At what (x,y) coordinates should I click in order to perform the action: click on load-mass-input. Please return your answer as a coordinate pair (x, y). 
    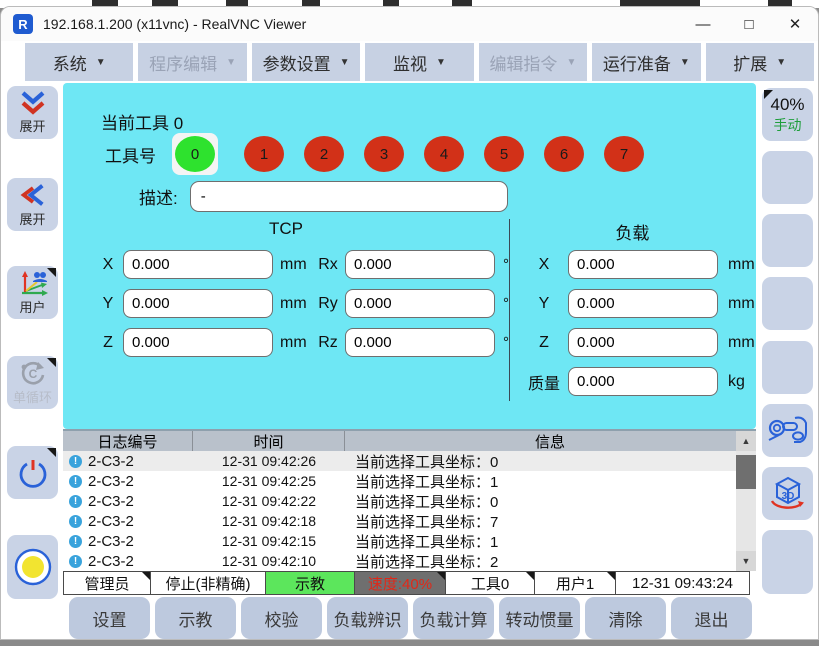
    Looking at the image, I should click on (643, 381).